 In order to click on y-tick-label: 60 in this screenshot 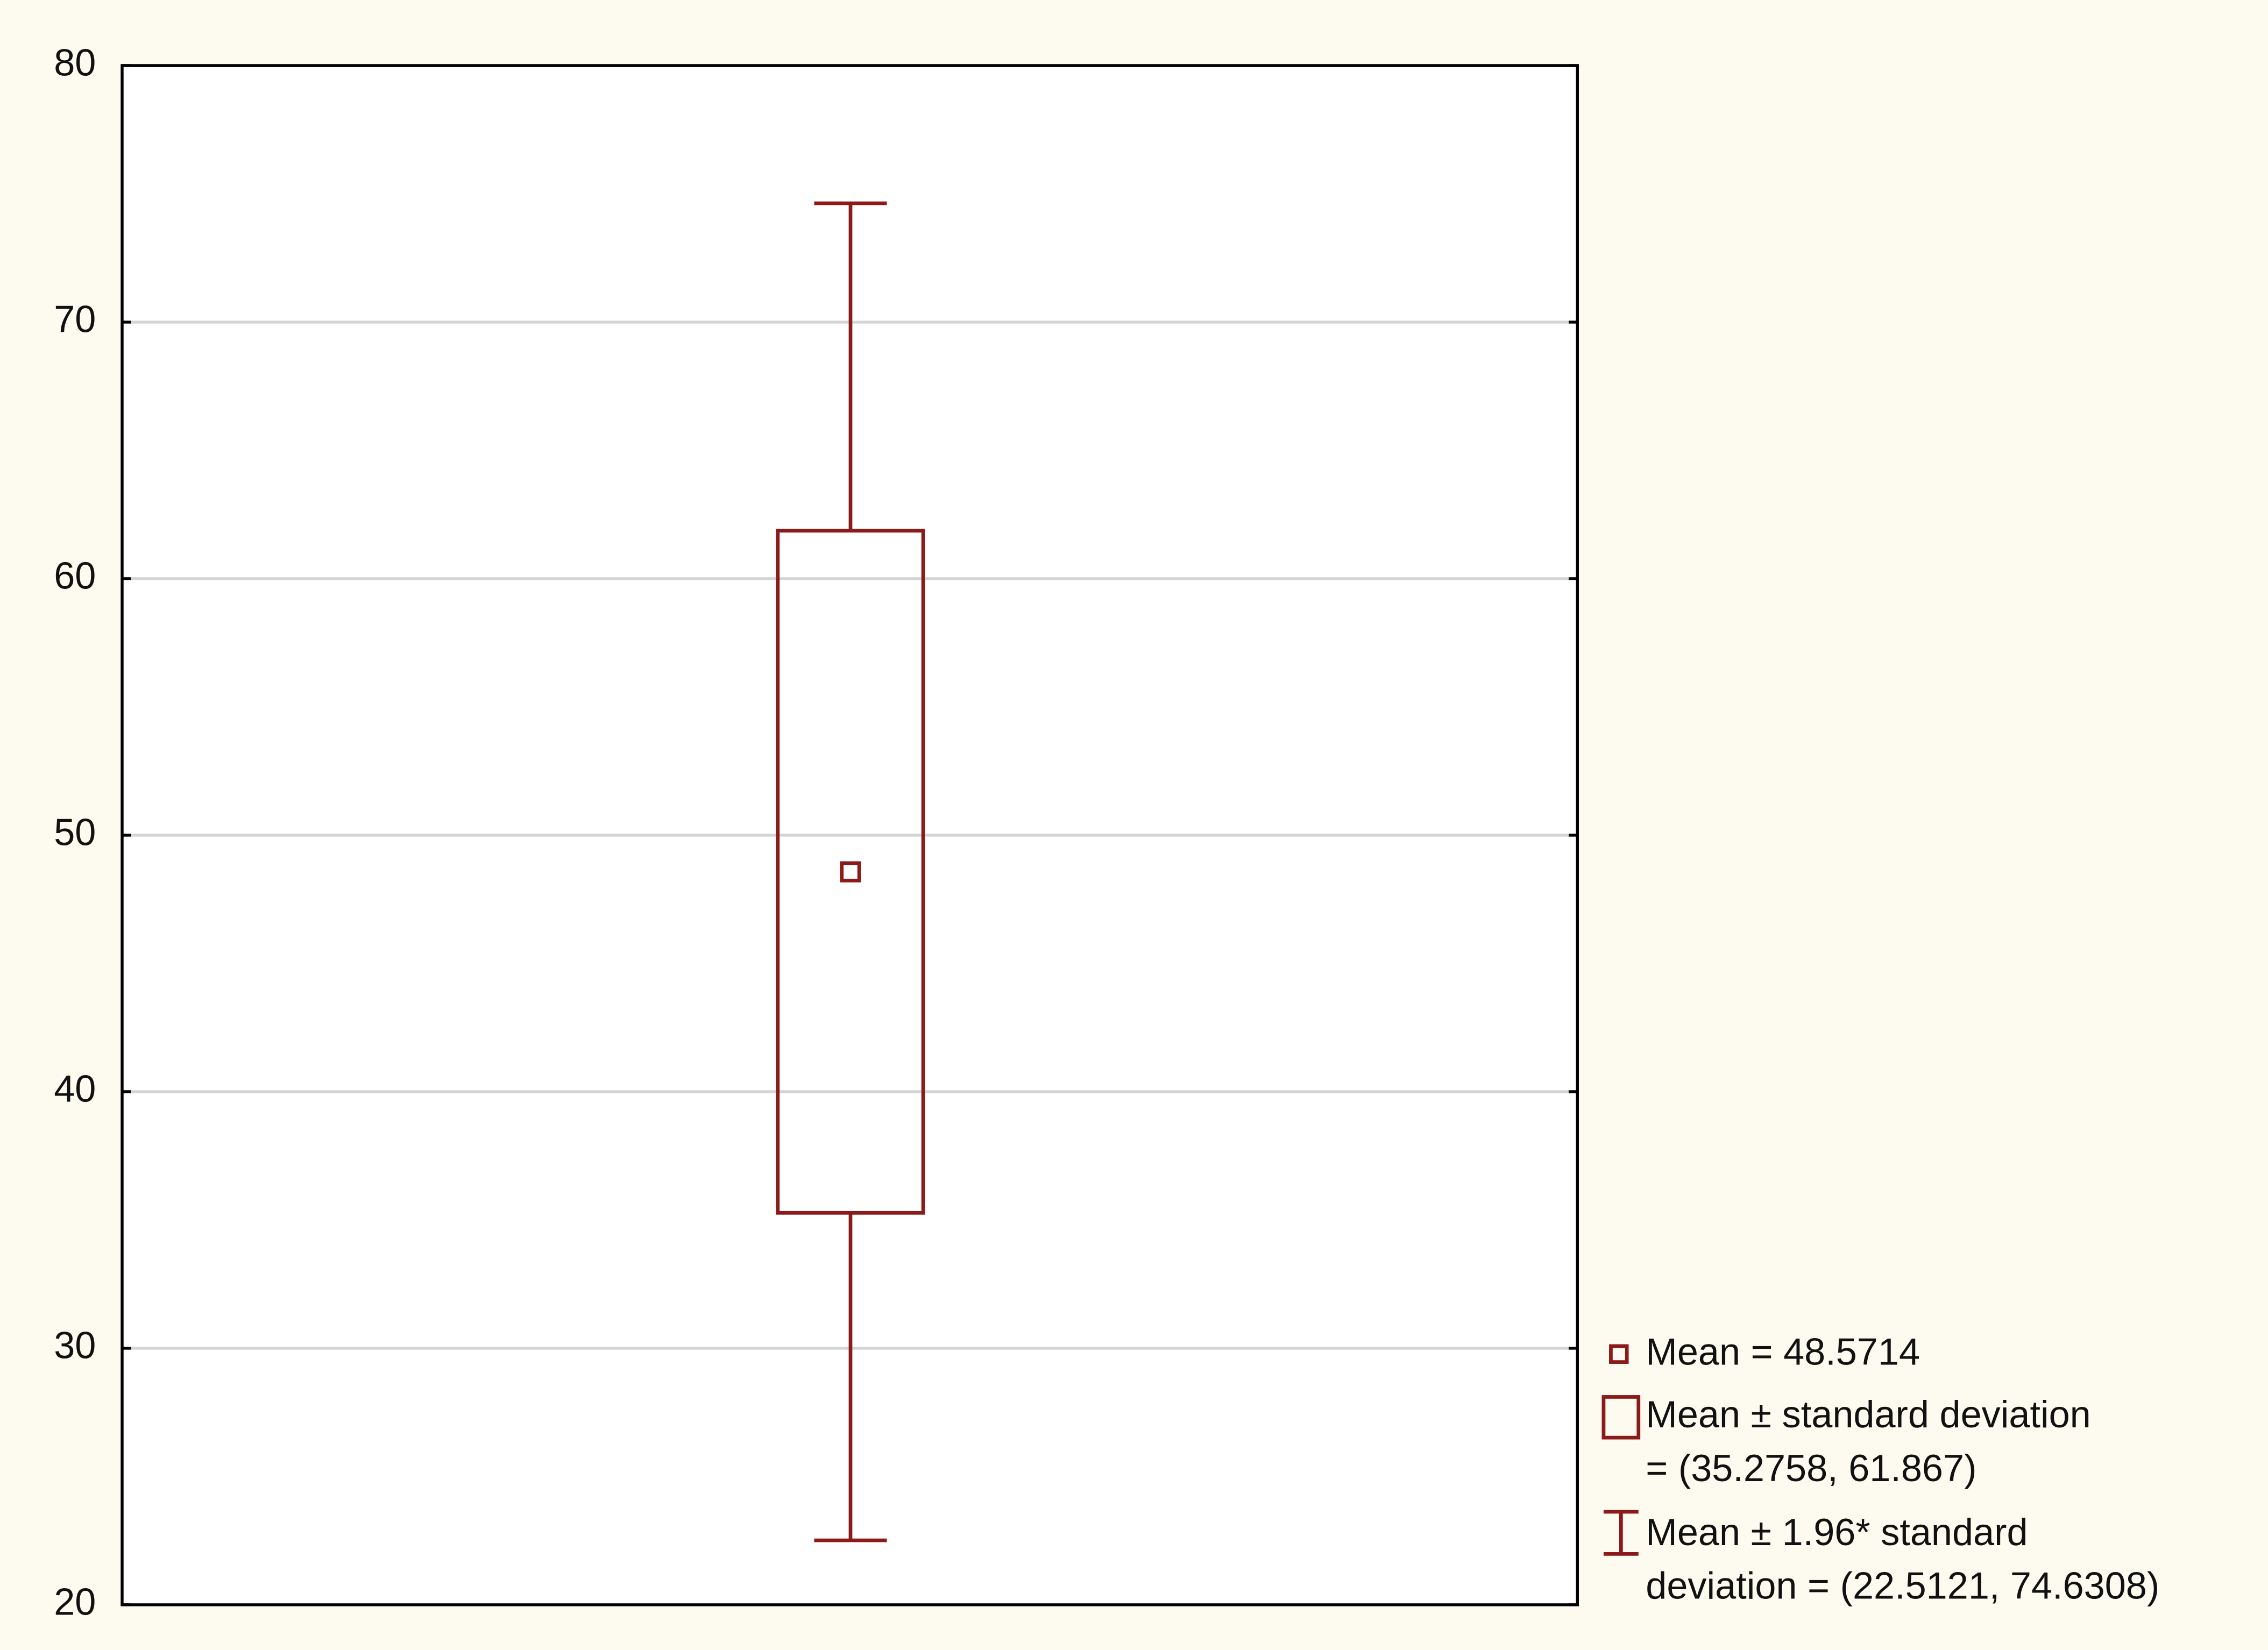, I will do `click(75, 575)`.